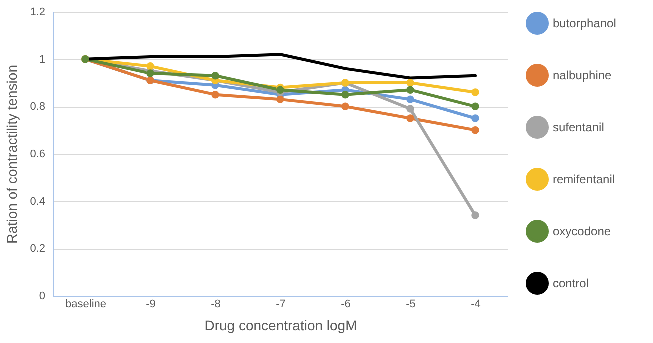 The height and width of the screenshot is (343, 653). What do you see at coordinates (12, 154) in the screenshot?
I see `y-axis-title: Ration of contractility tension` at bounding box center [12, 154].